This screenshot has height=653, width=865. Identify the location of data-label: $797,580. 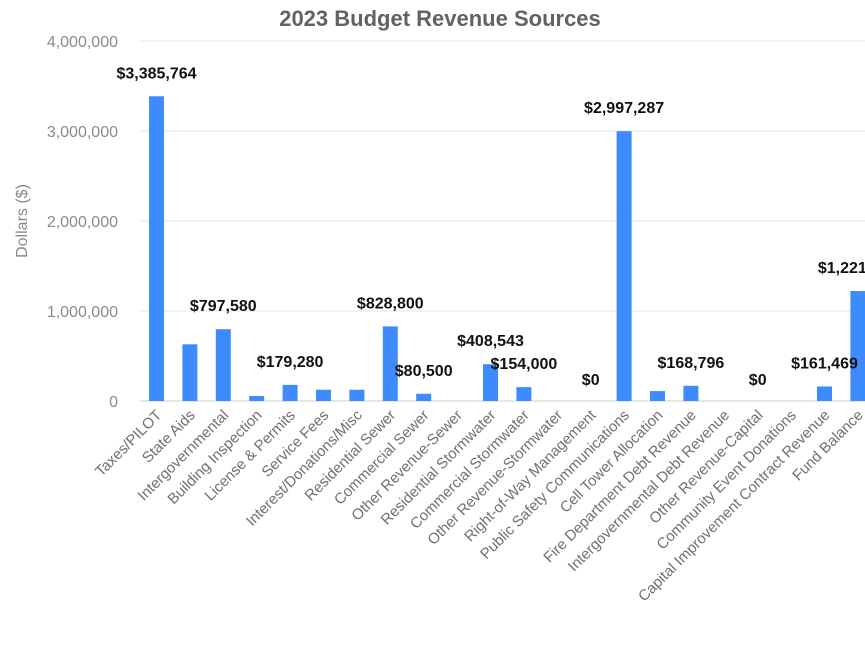
(223, 306).